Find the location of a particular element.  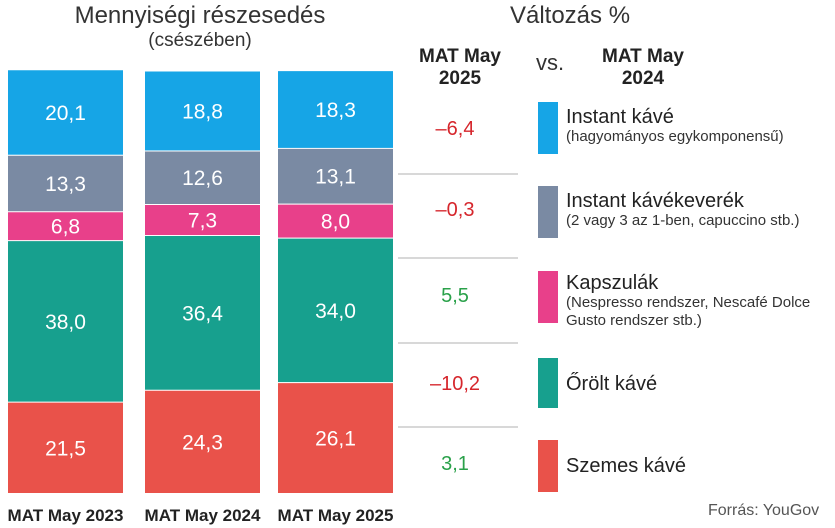

data-label: 12,6 is located at coordinates (202, 178).